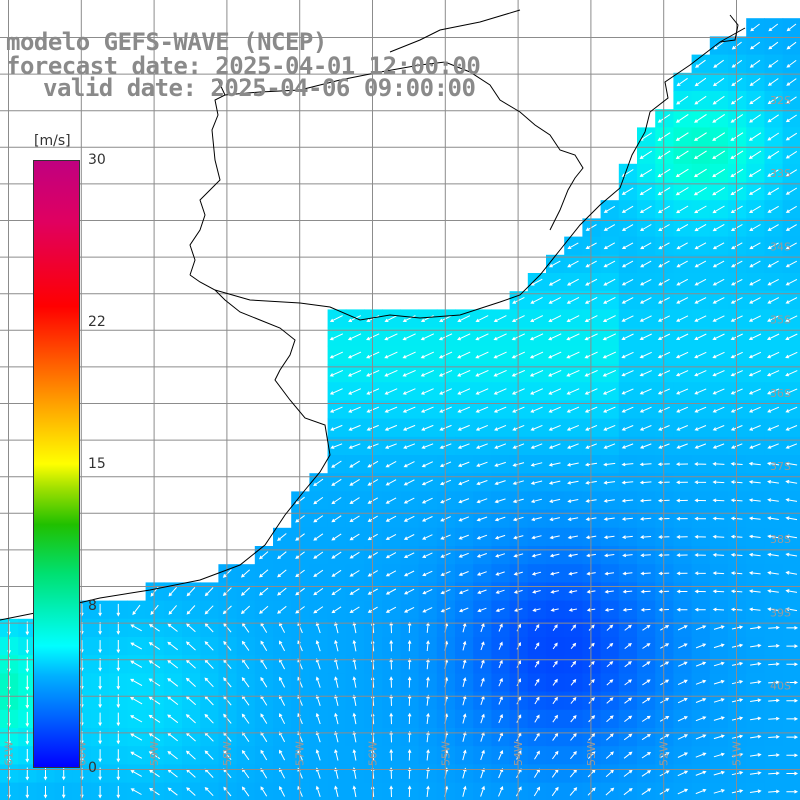  What do you see at coordinates (259, 88) in the screenshot?
I see `valid-date: valid date: 2025-04-06 09:00:00` at bounding box center [259, 88].